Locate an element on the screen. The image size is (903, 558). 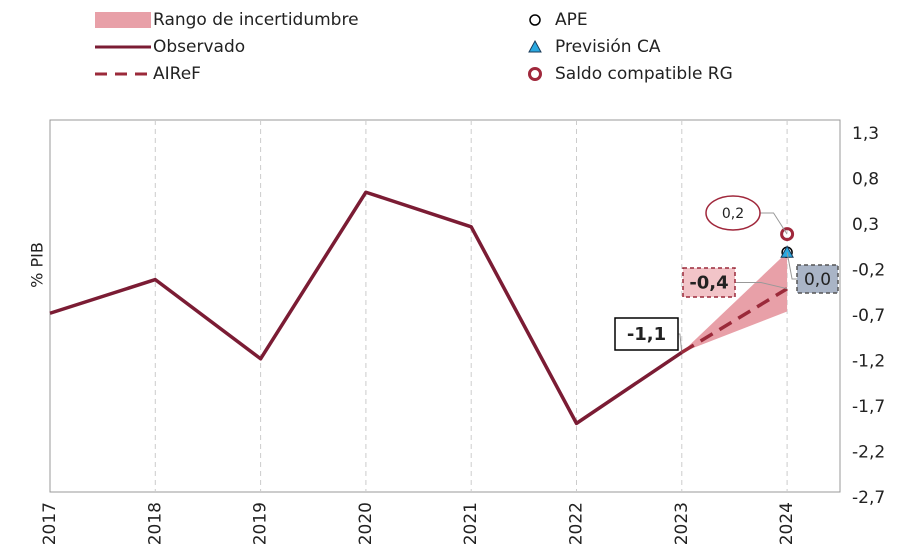
x-tick-label: 2020 is located at coordinates (366, 523).